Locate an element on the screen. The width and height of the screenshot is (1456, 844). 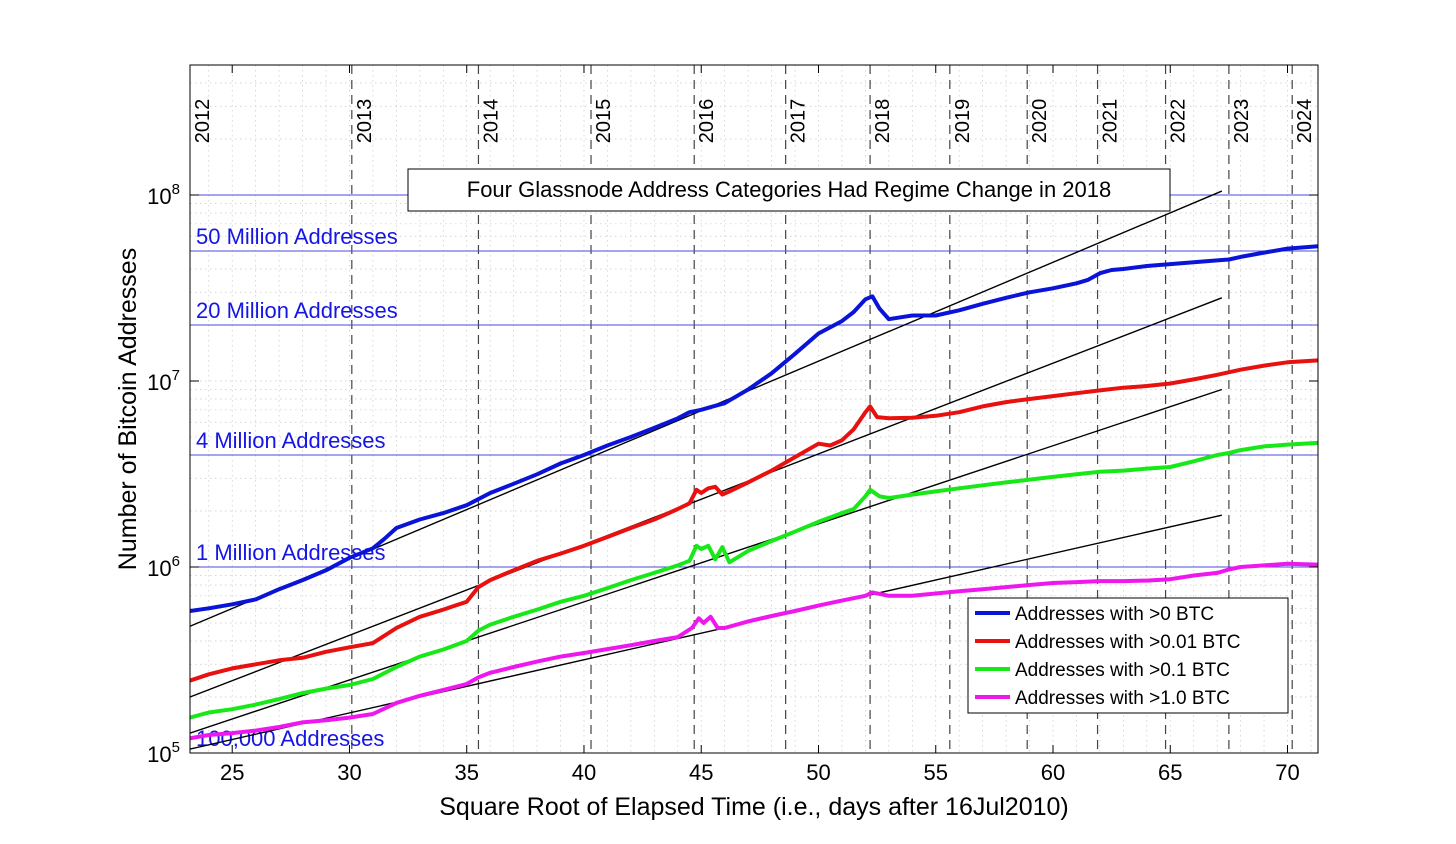
year-label: 2019 is located at coordinates (963, 121).